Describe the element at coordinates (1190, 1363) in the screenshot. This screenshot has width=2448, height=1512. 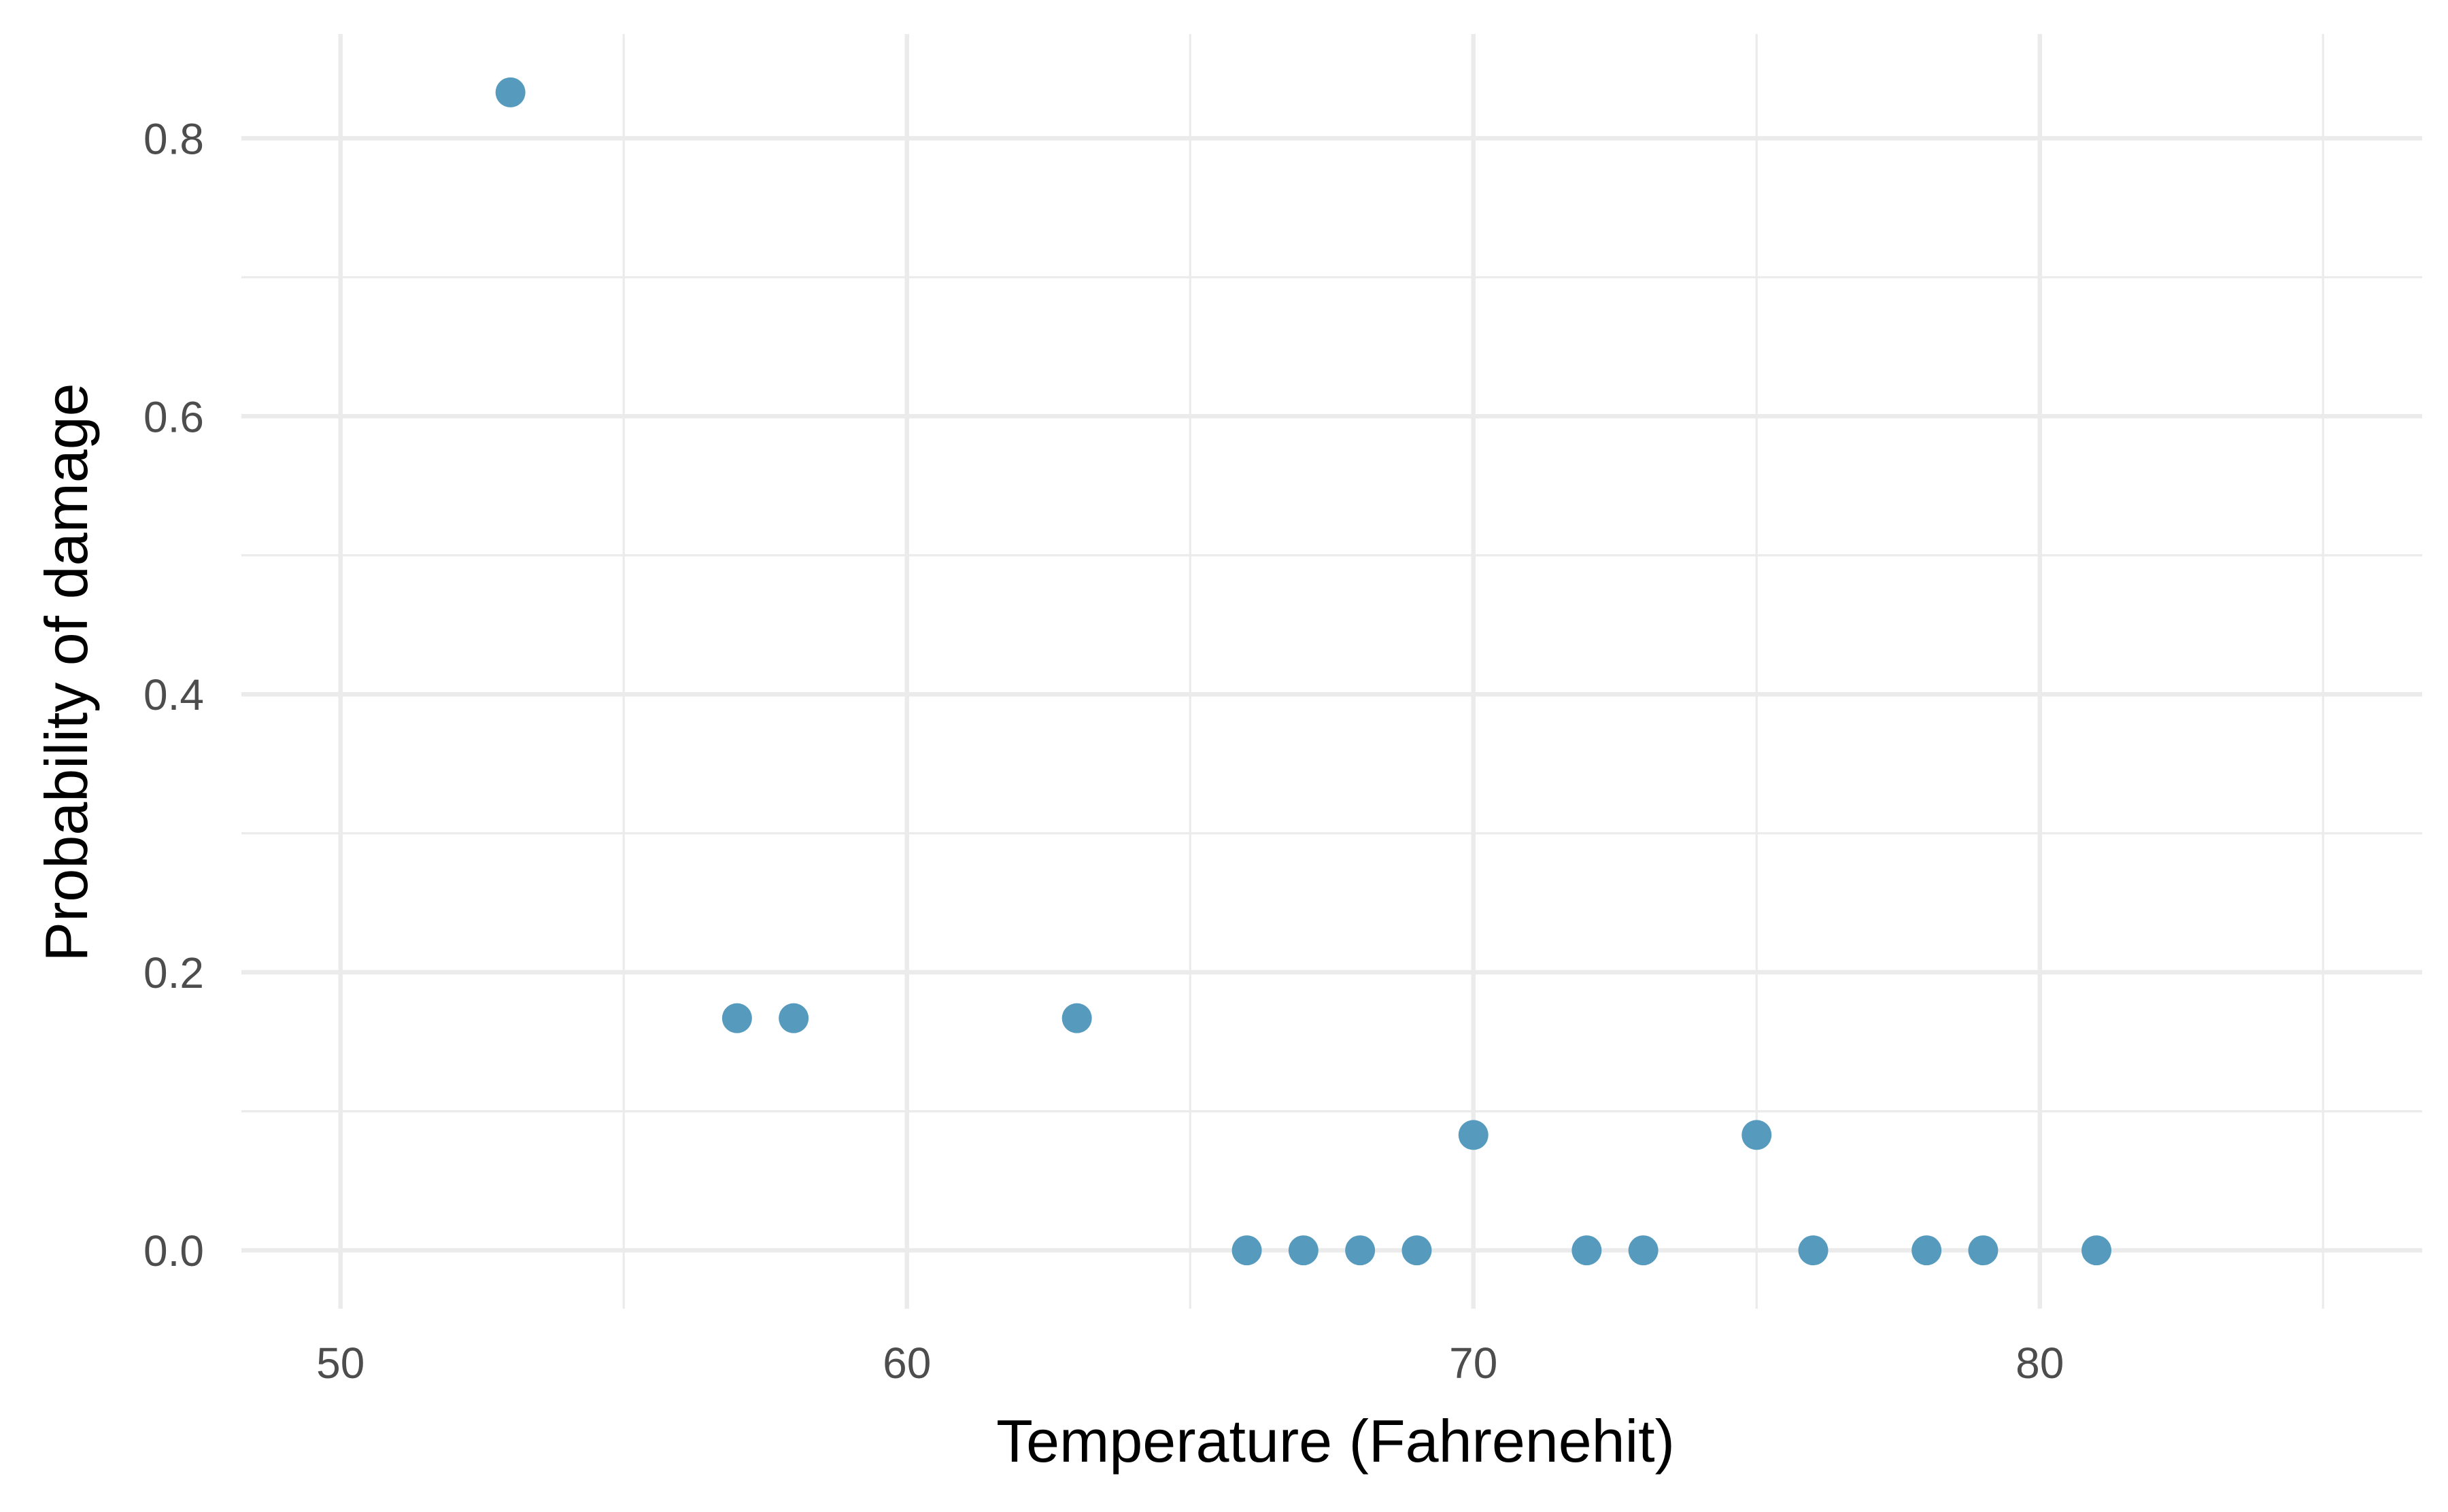
I see `x-axis-tick-labels: 50 60 70 80` at that location.